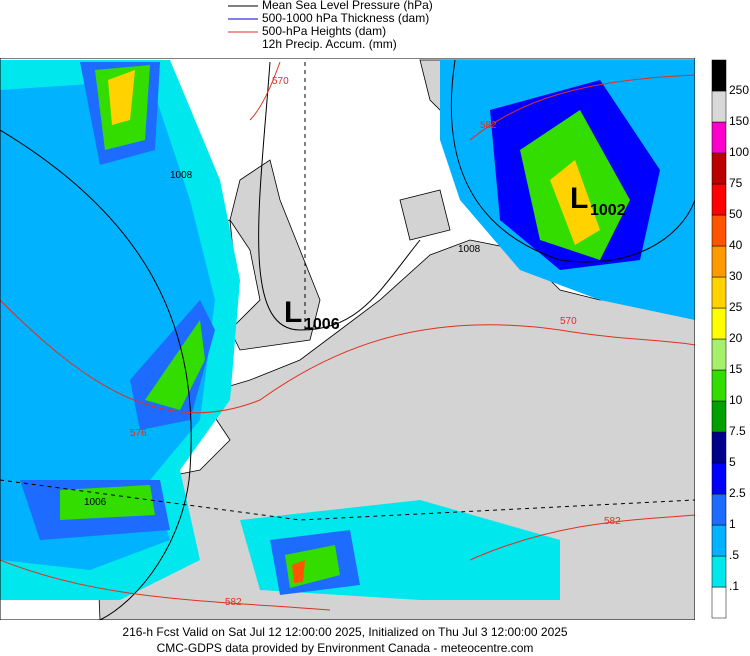  What do you see at coordinates (347, 6) in the screenshot?
I see `legend-label: Mean Sea Level Pressure (hPa)` at bounding box center [347, 6].